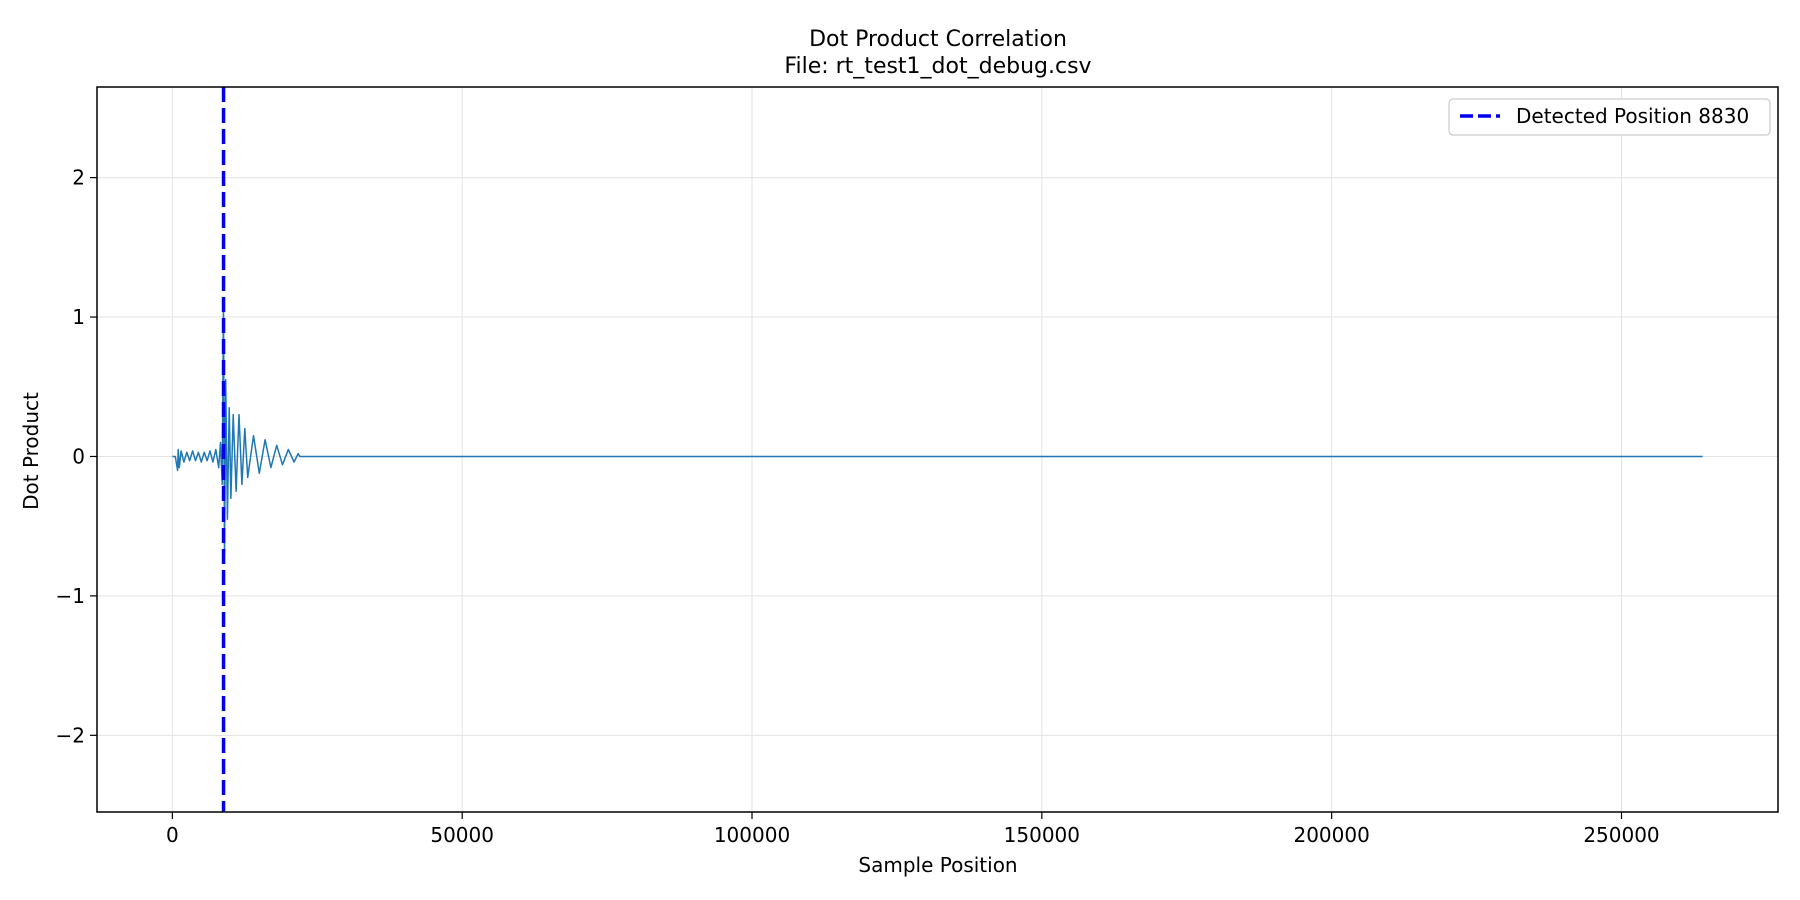 Image resolution: width=1800 pixels, height=900 pixels. What do you see at coordinates (913, 829) in the screenshot?
I see `x-axis: 0 50000 100000 150000 200000 250000` at bounding box center [913, 829].